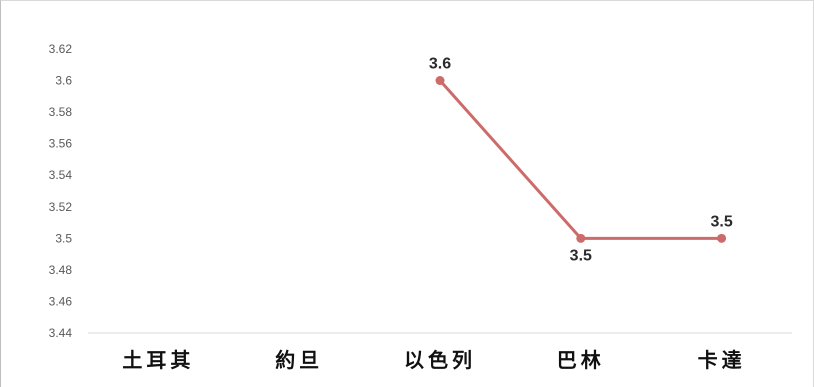  I want to click on y-tick-label: 3.54, so click(61, 175).